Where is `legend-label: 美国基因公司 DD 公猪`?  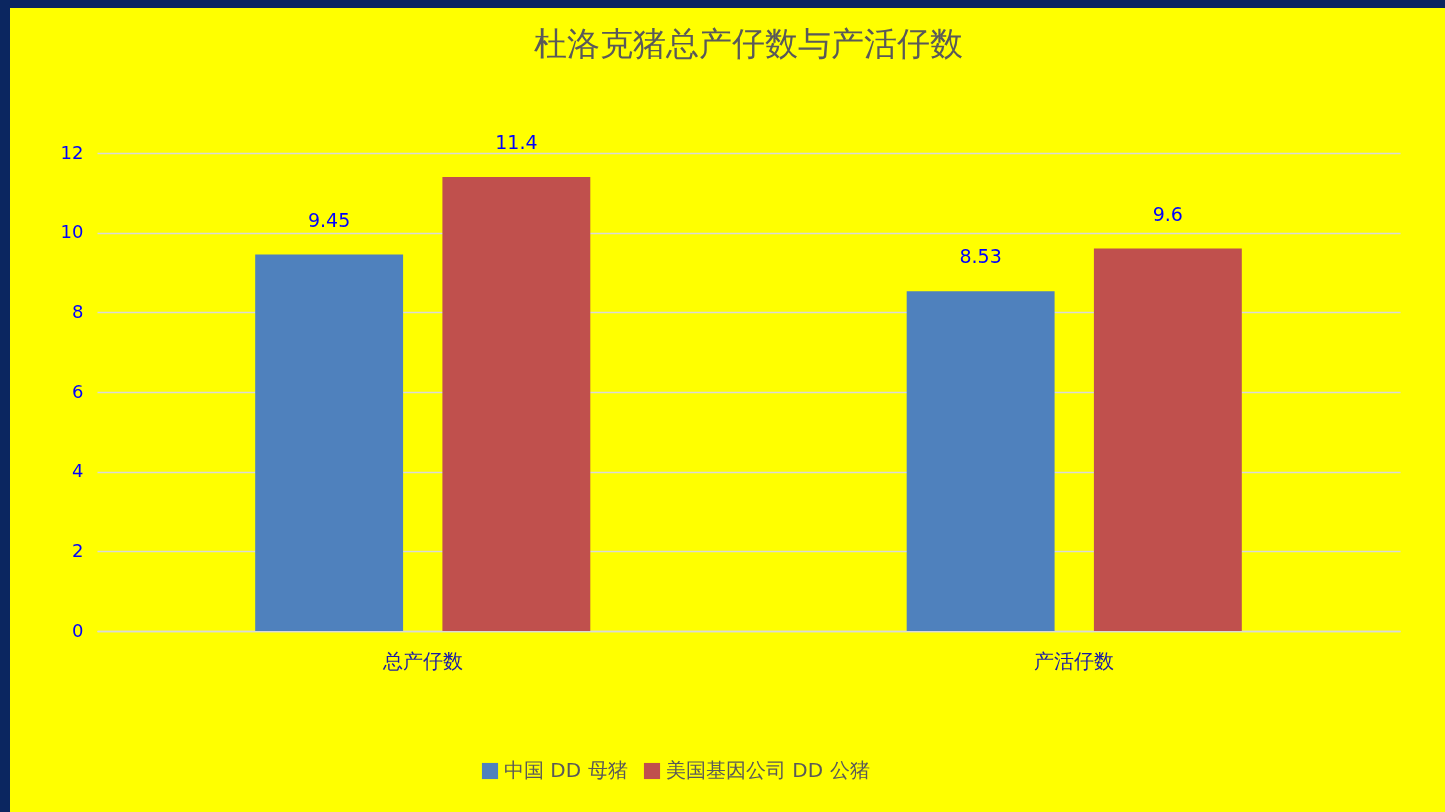
legend-label: 美国基因公司 DD 公猪 is located at coordinates (768, 770).